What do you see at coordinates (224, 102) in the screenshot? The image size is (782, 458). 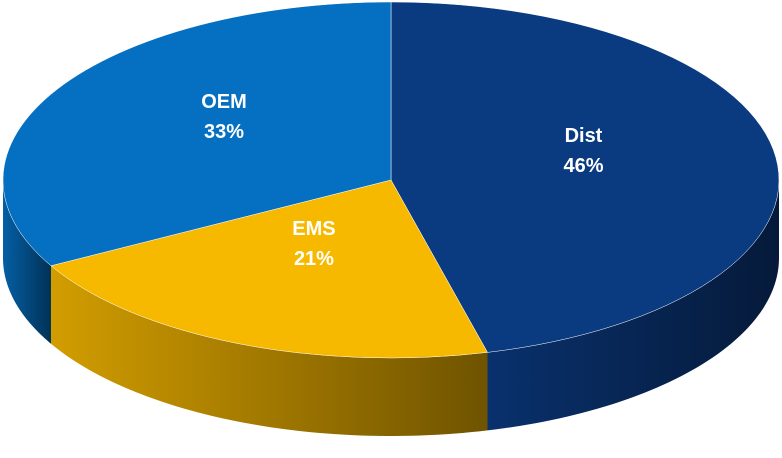 I see `slice-category: OEM` at bounding box center [224, 102].